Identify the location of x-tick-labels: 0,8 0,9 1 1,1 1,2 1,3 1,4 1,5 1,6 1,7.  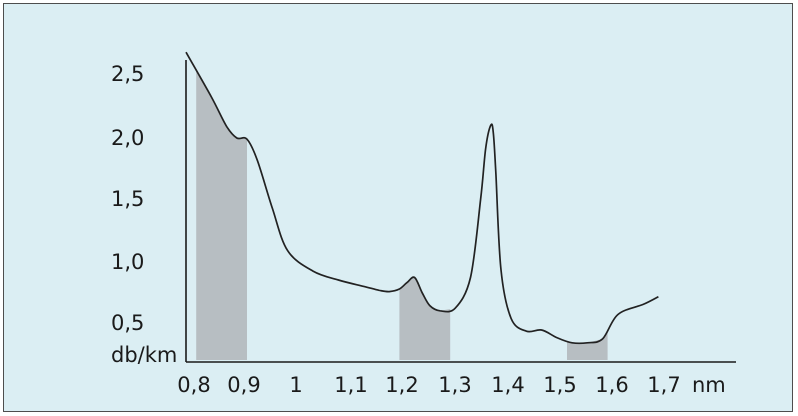
(428, 385).